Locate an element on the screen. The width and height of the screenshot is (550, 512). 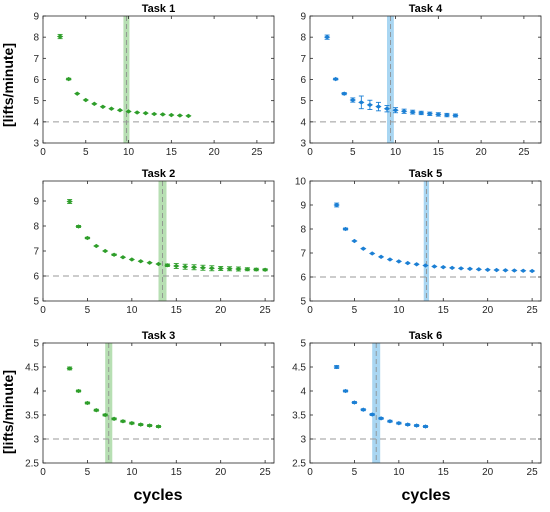
panel-title: Task 1 is located at coordinates (158, 9).